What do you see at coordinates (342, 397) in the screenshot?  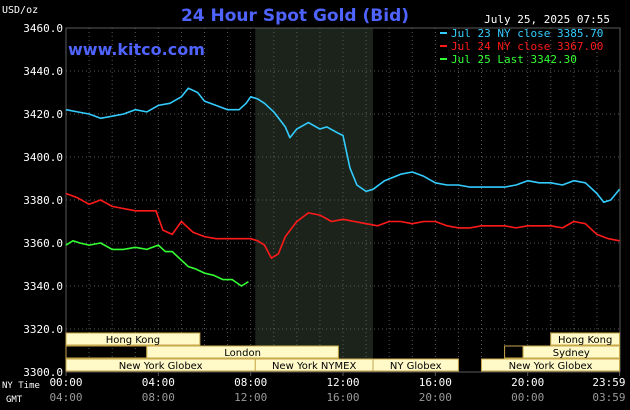 I see `x-tick-label-gmt: 16:00` at bounding box center [342, 397].